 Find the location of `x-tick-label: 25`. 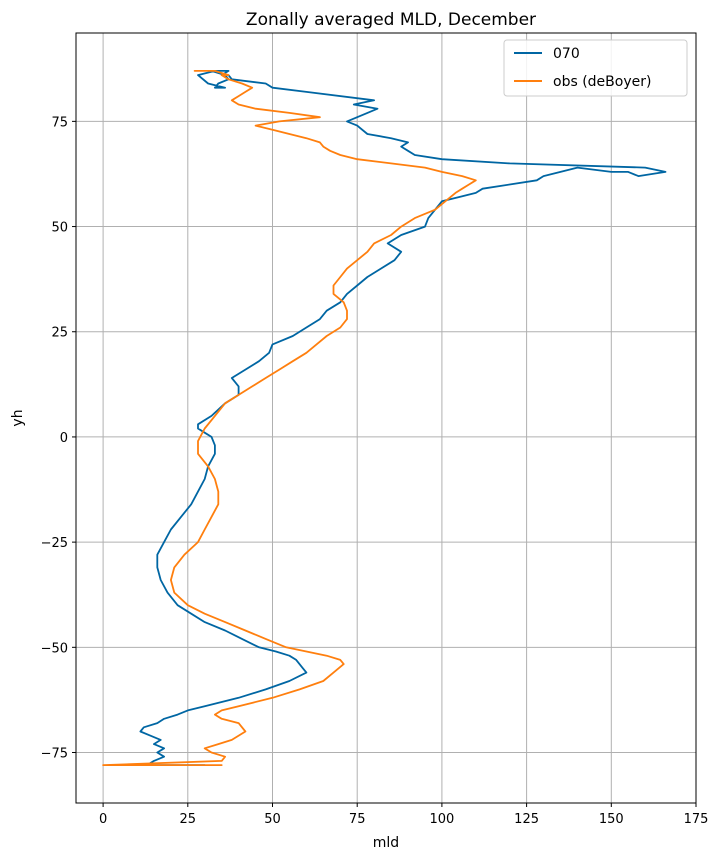

x-tick-label: 25 is located at coordinates (188, 819).